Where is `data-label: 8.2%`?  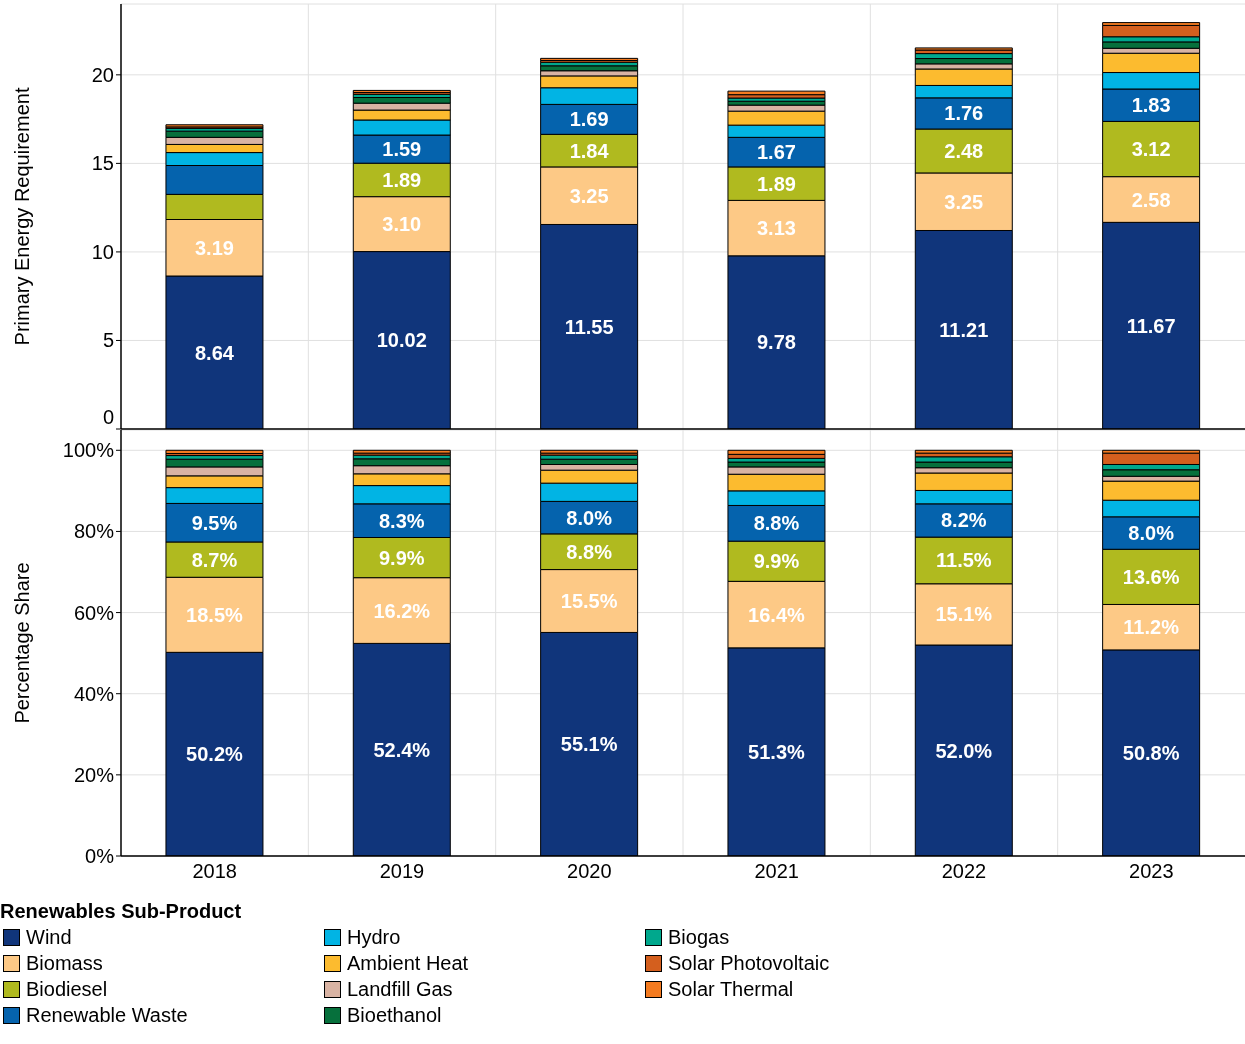 data-label: 8.2% is located at coordinates (964, 520).